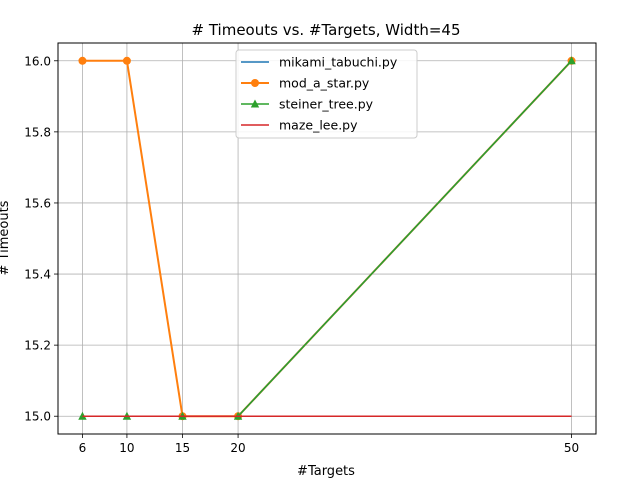  Describe the element at coordinates (326, 30) in the screenshot. I see `chart-title: # Timeouts vs. #Targets, Width=45` at that location.